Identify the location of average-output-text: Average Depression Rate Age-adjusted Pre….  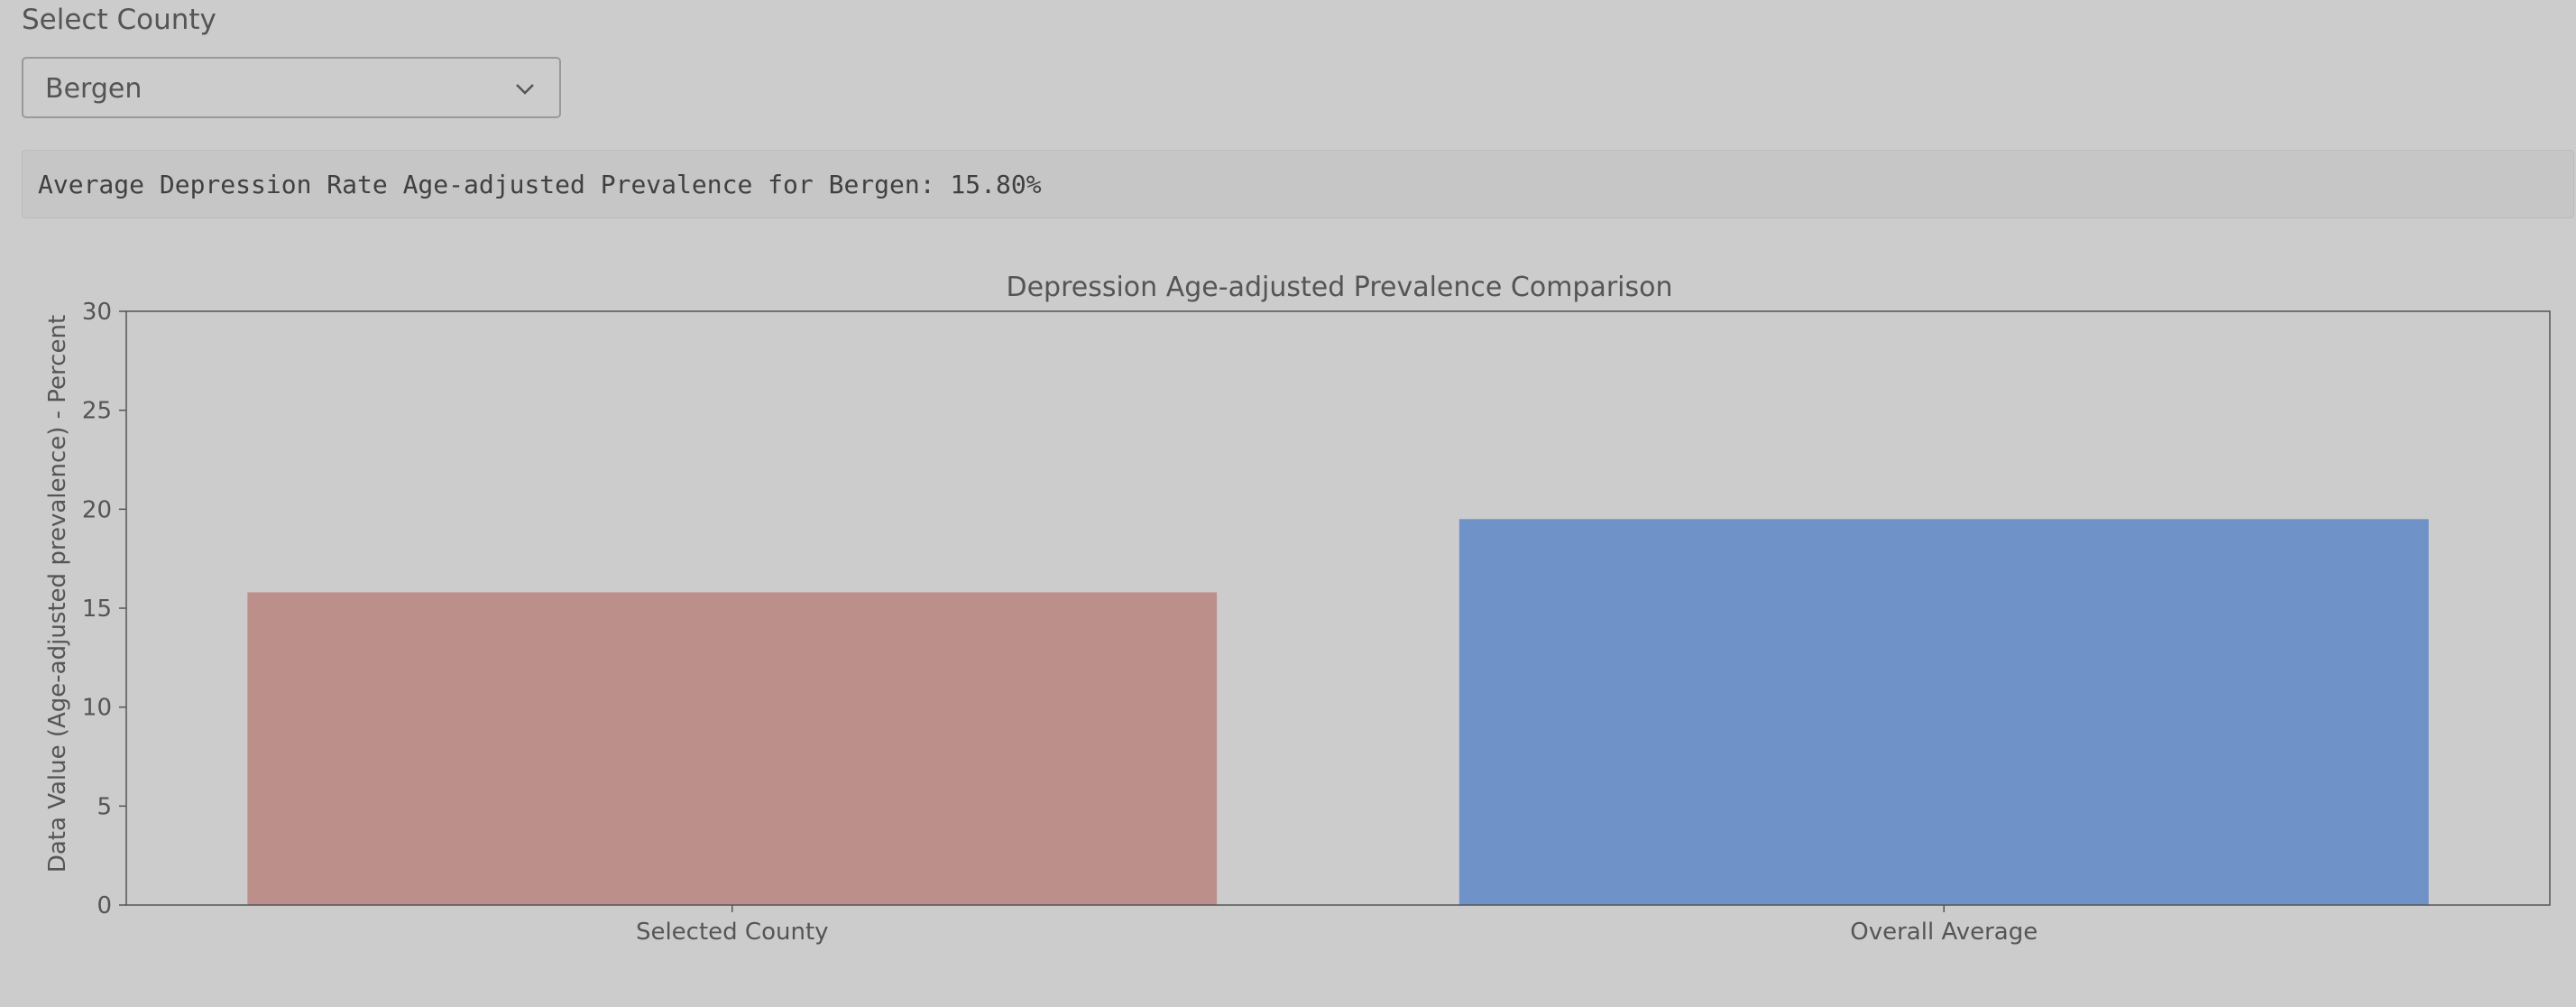
(540, 184).